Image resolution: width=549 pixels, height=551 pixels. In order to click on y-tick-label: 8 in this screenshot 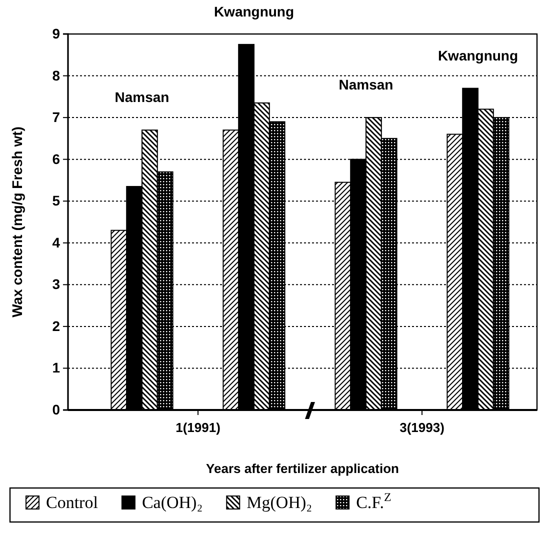, I will do `click(56, 75)`.